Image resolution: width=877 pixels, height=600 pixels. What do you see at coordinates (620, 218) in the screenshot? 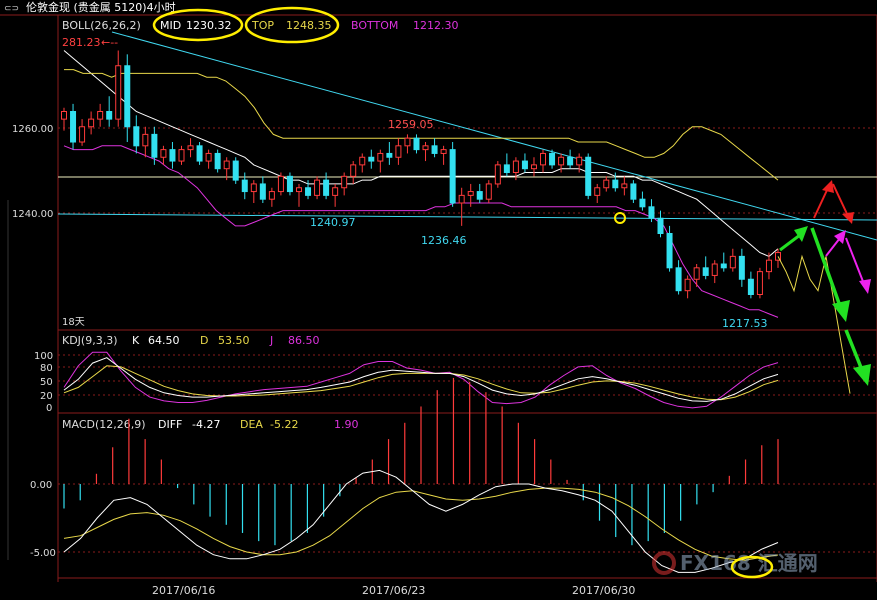
I see `highlight-circle-breakout` at bounding box center [620, 218].